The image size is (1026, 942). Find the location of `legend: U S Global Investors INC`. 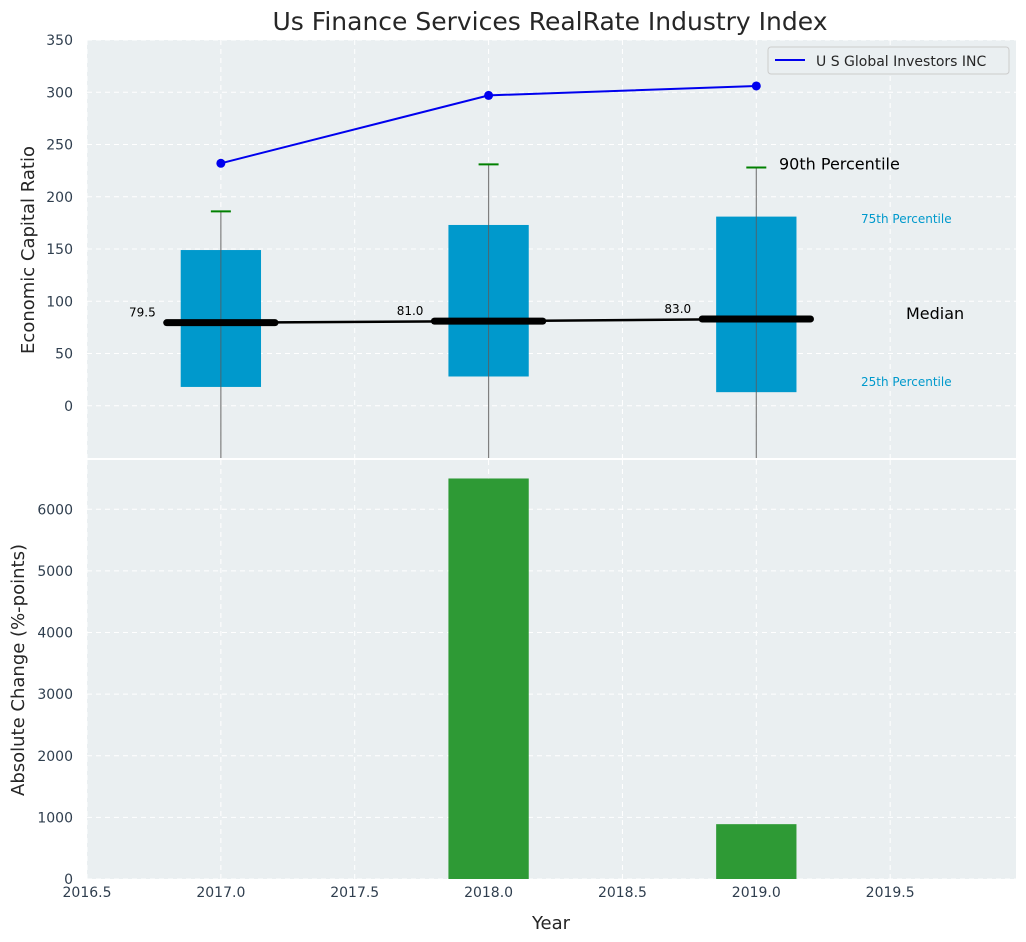

legend: U S Global Investors INC is located at coordinates (888, 60).